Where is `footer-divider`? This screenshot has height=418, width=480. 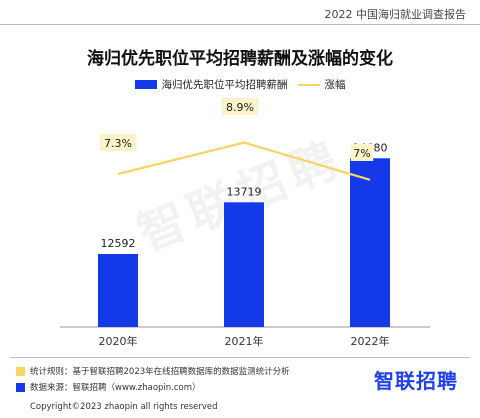 footer-divider is located at coordinates (240, 357).